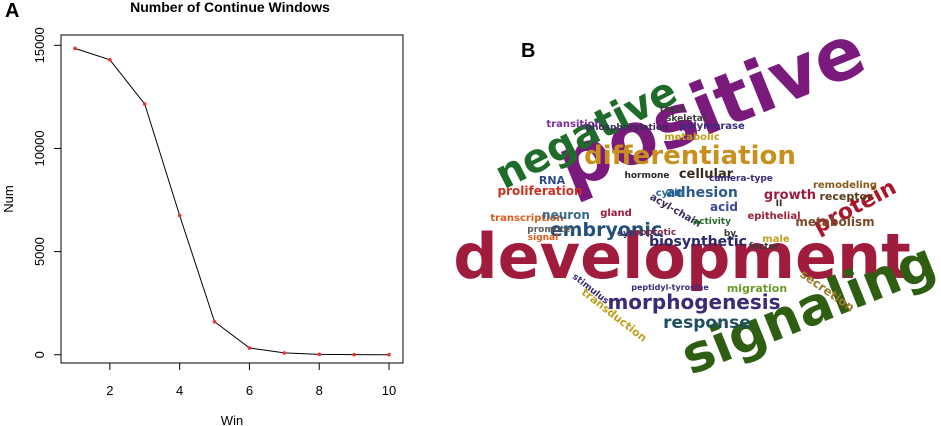 This screenshot has height=426, width=941. I want to click on x-tick-label: 2, so click(109, 390).